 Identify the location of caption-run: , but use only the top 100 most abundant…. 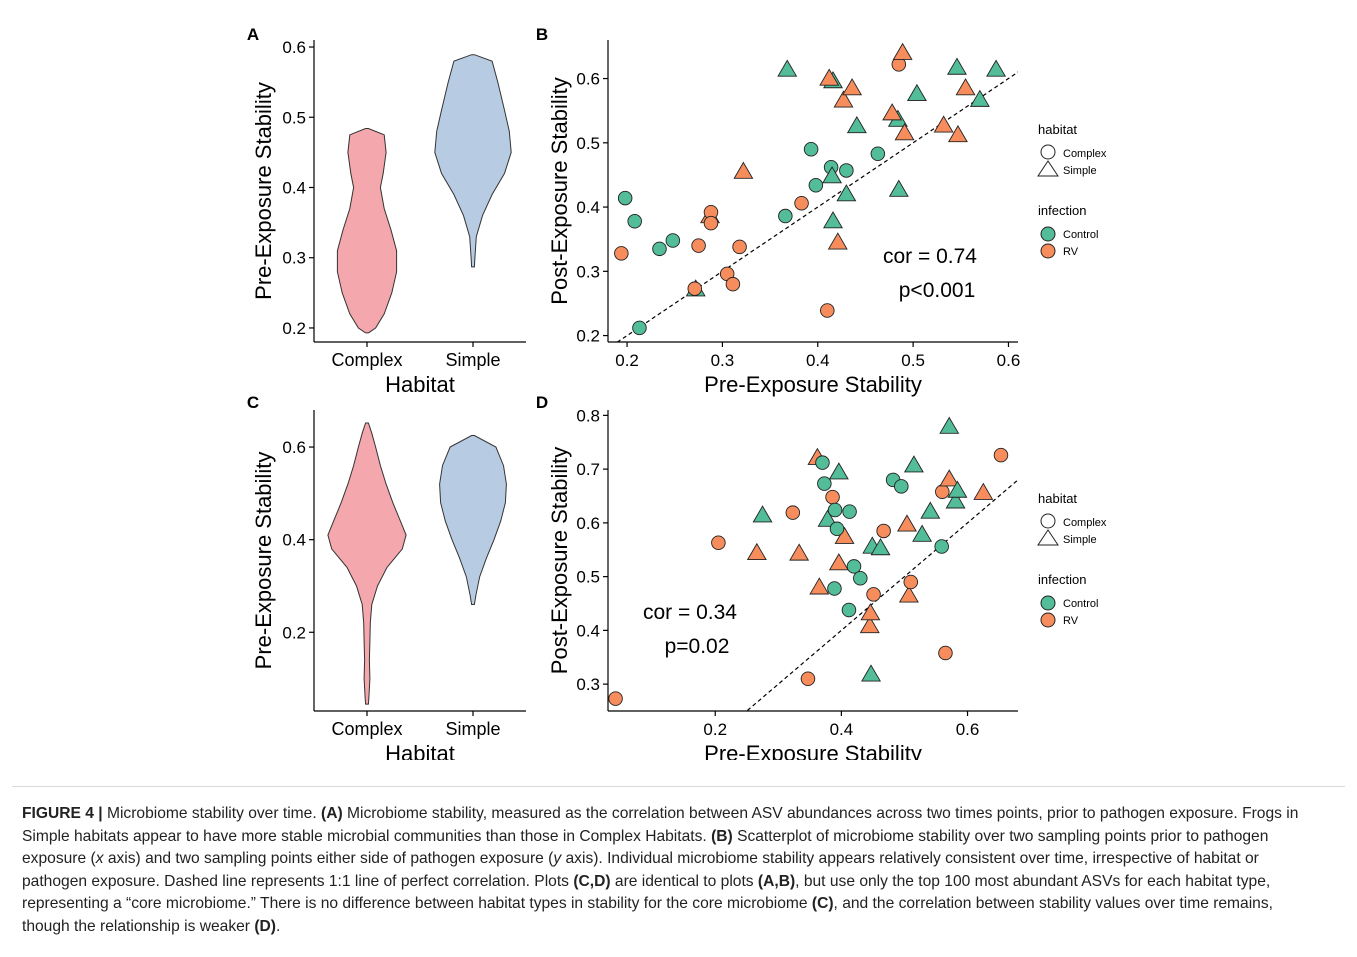
(646, 892).